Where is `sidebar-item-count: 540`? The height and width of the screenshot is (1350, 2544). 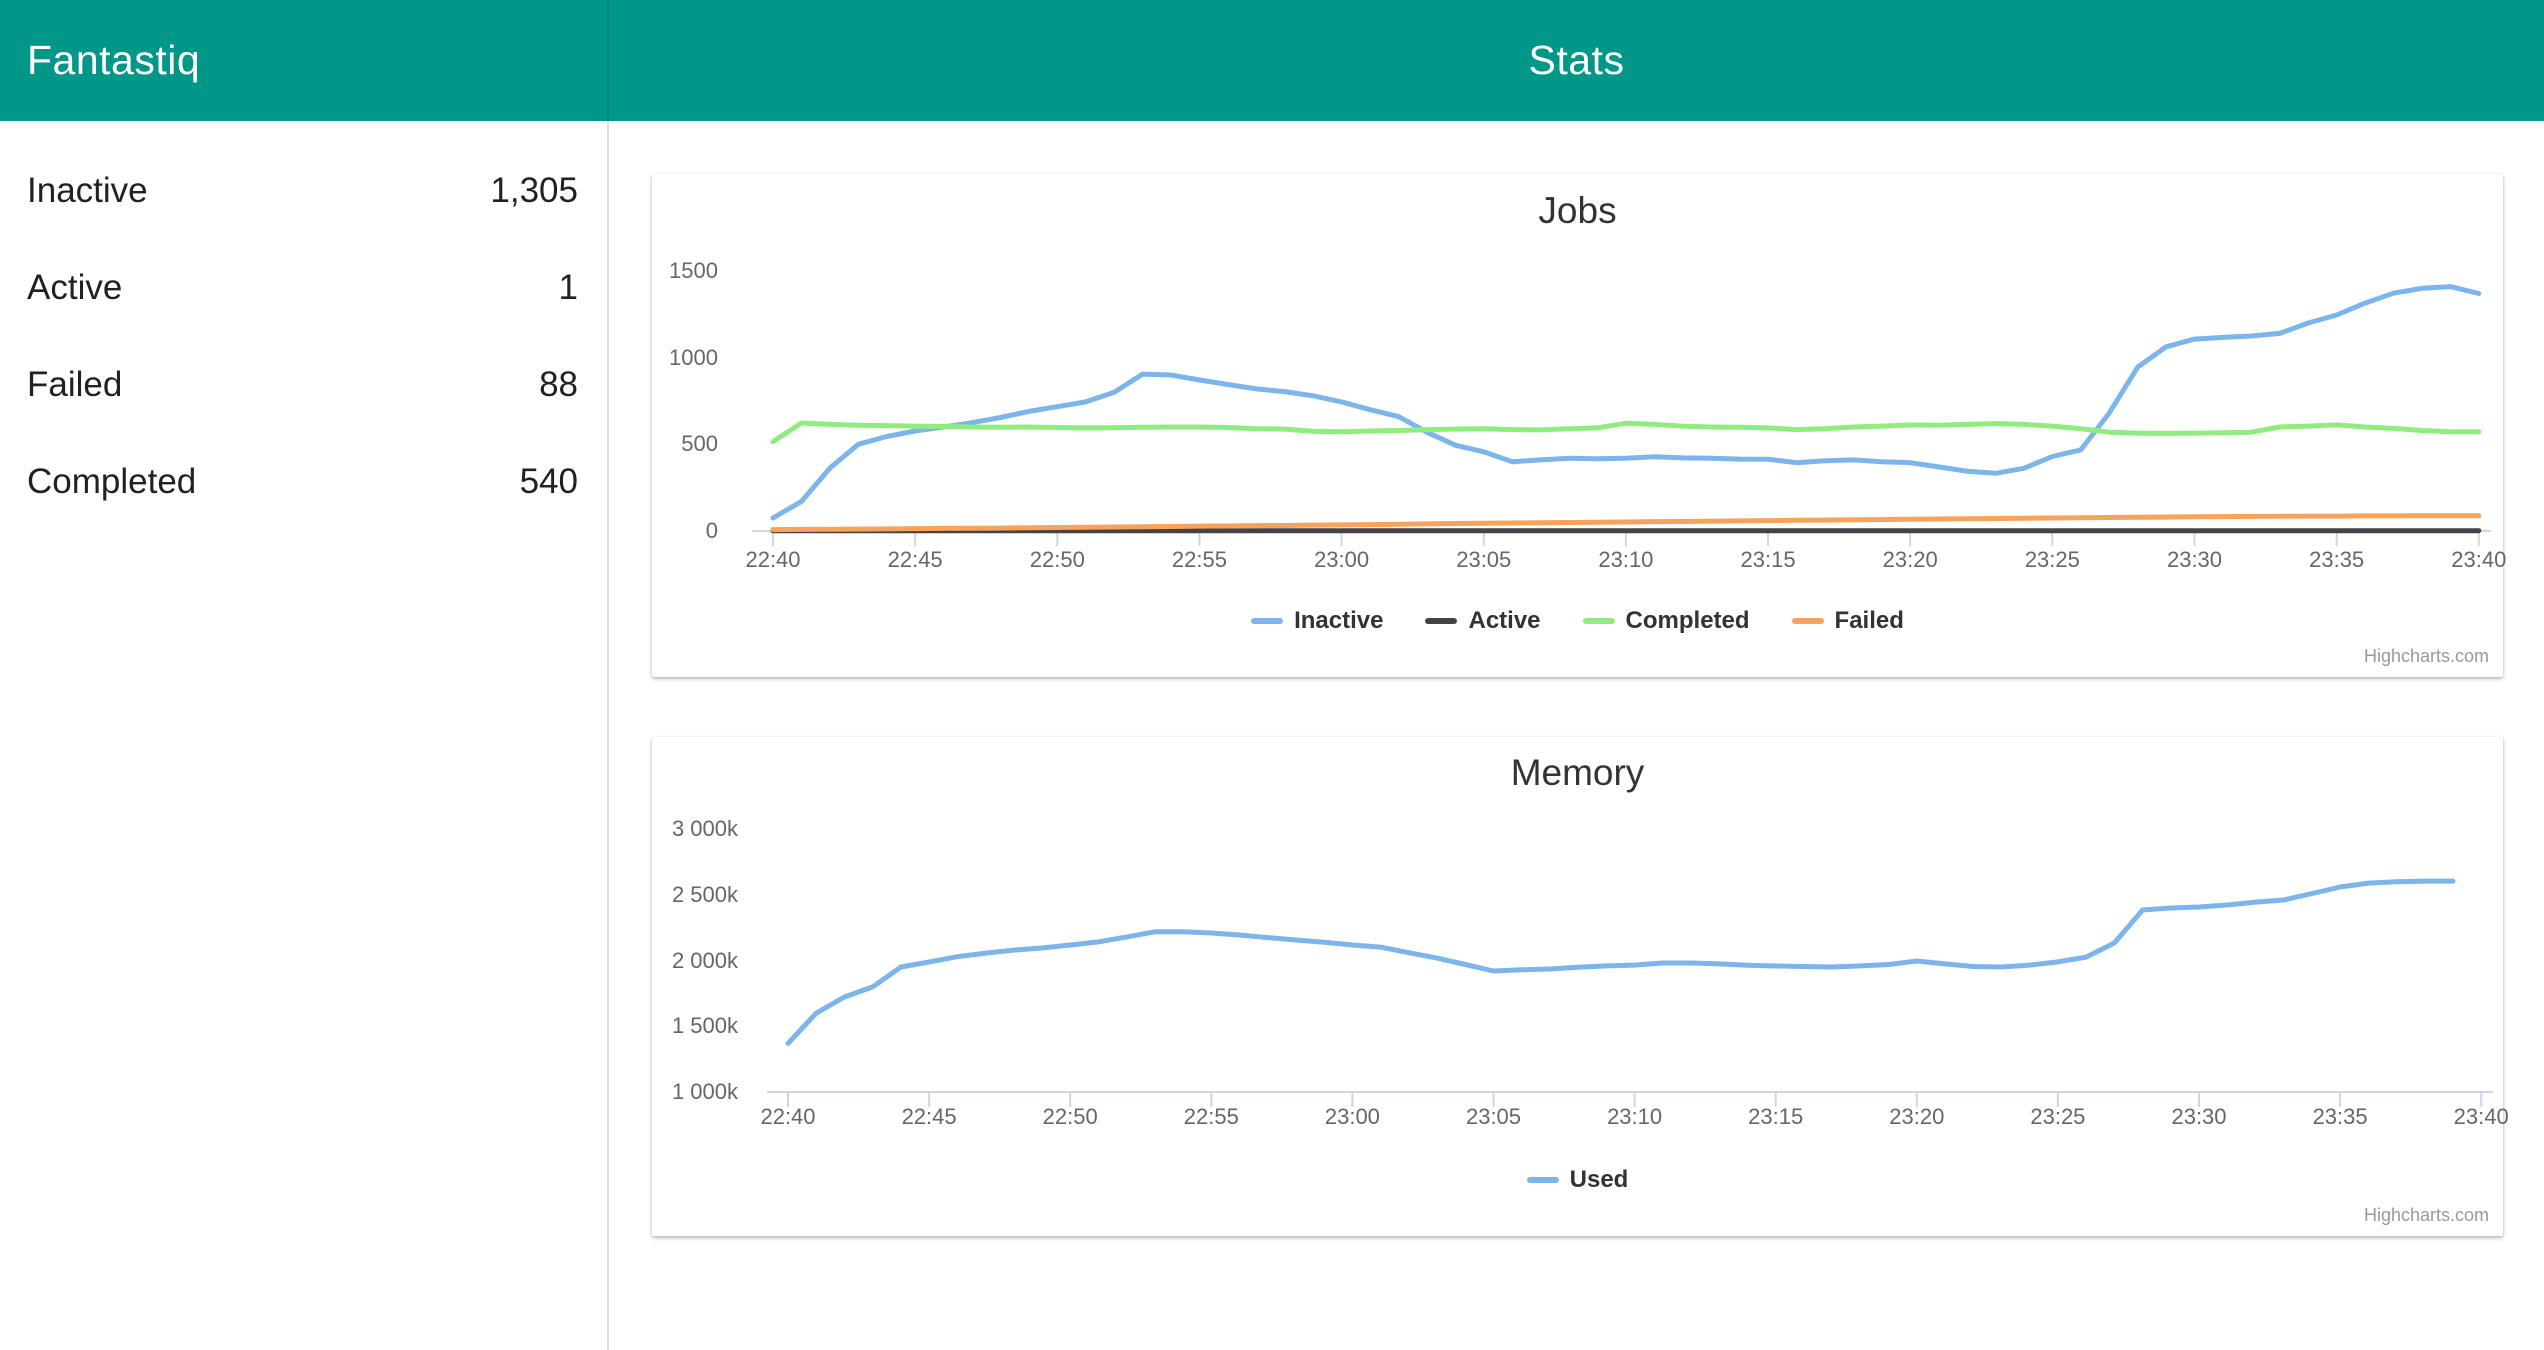
sidebar-item-count: 540 is located at coordinates (548, 481).